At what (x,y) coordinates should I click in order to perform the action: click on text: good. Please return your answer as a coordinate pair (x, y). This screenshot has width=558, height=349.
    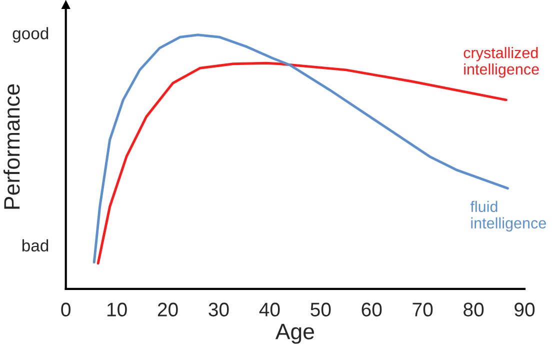
    Looking at the image, I should click on (30, 35).